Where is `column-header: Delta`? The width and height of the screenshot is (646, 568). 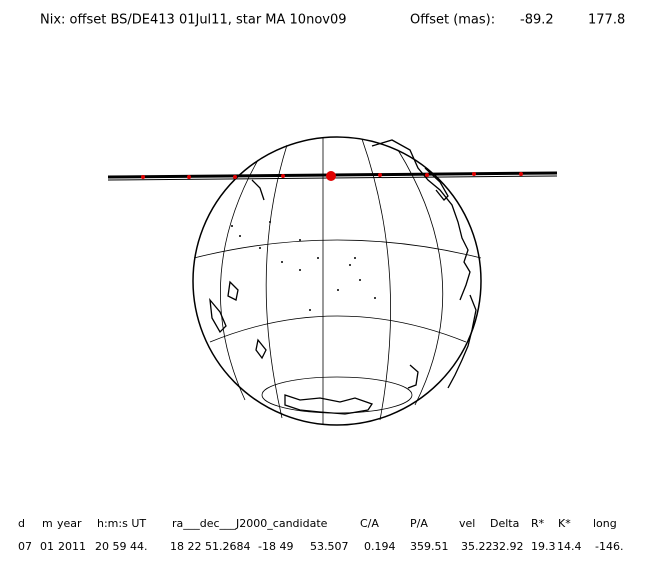 column-header: Delta is located at coordinates (504, 523).